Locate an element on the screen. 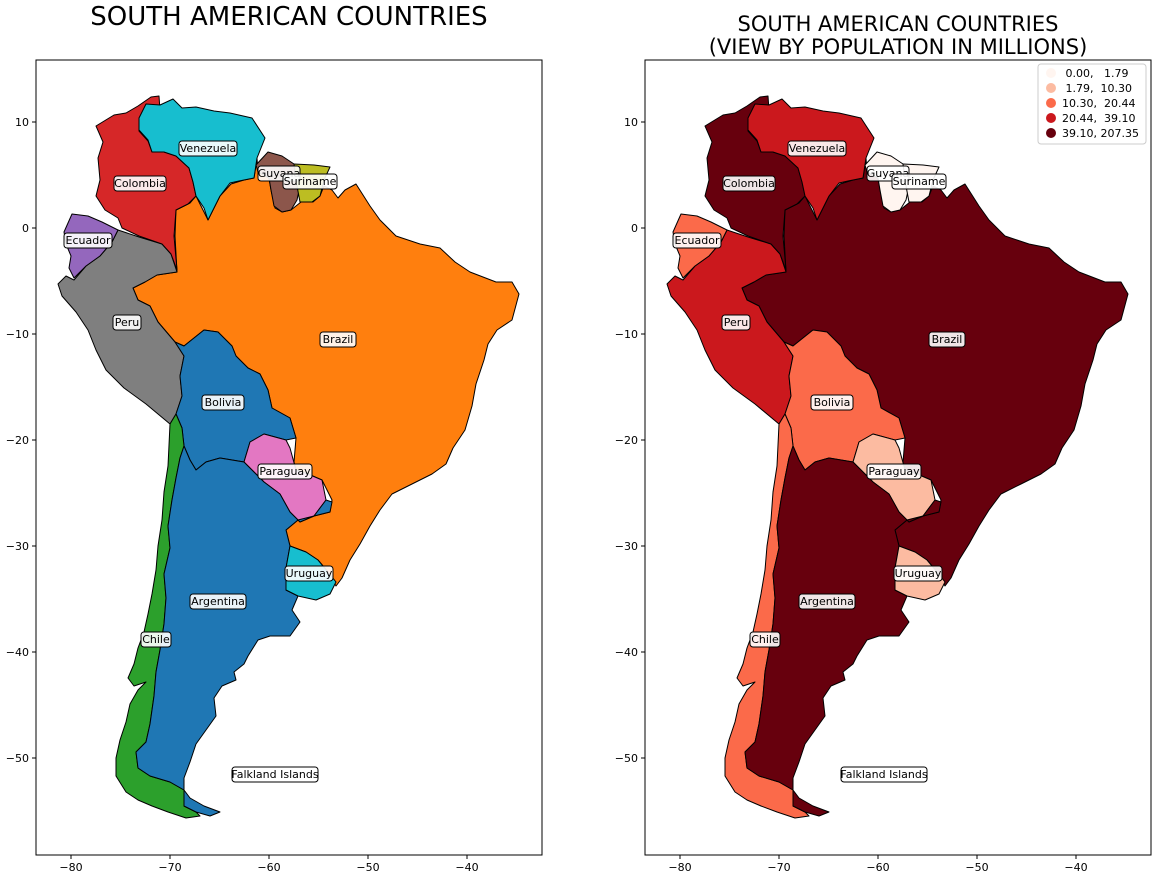 This screenshot has height=879, width=1158. right-ytick-1: 10 is located at coordinates (631, 122).